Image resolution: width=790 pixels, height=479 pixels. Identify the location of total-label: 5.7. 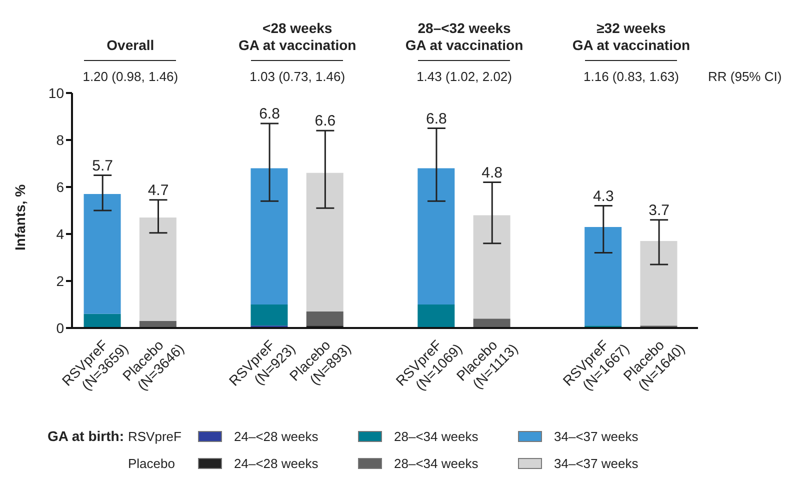
(103, 165).